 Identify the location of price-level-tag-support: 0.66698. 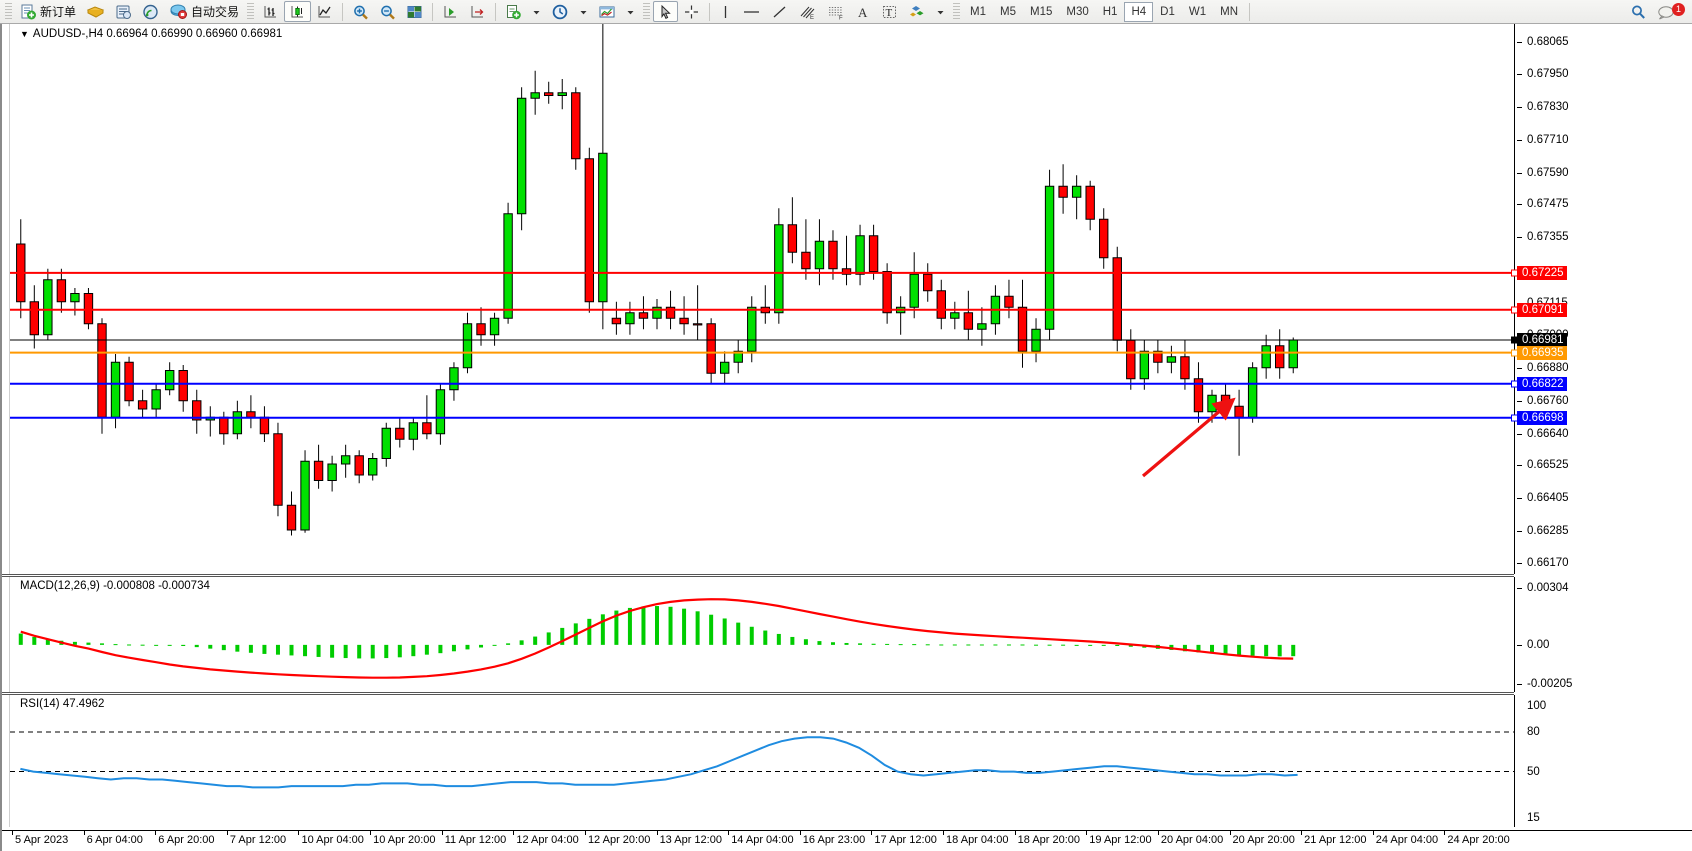
(1539, 417).